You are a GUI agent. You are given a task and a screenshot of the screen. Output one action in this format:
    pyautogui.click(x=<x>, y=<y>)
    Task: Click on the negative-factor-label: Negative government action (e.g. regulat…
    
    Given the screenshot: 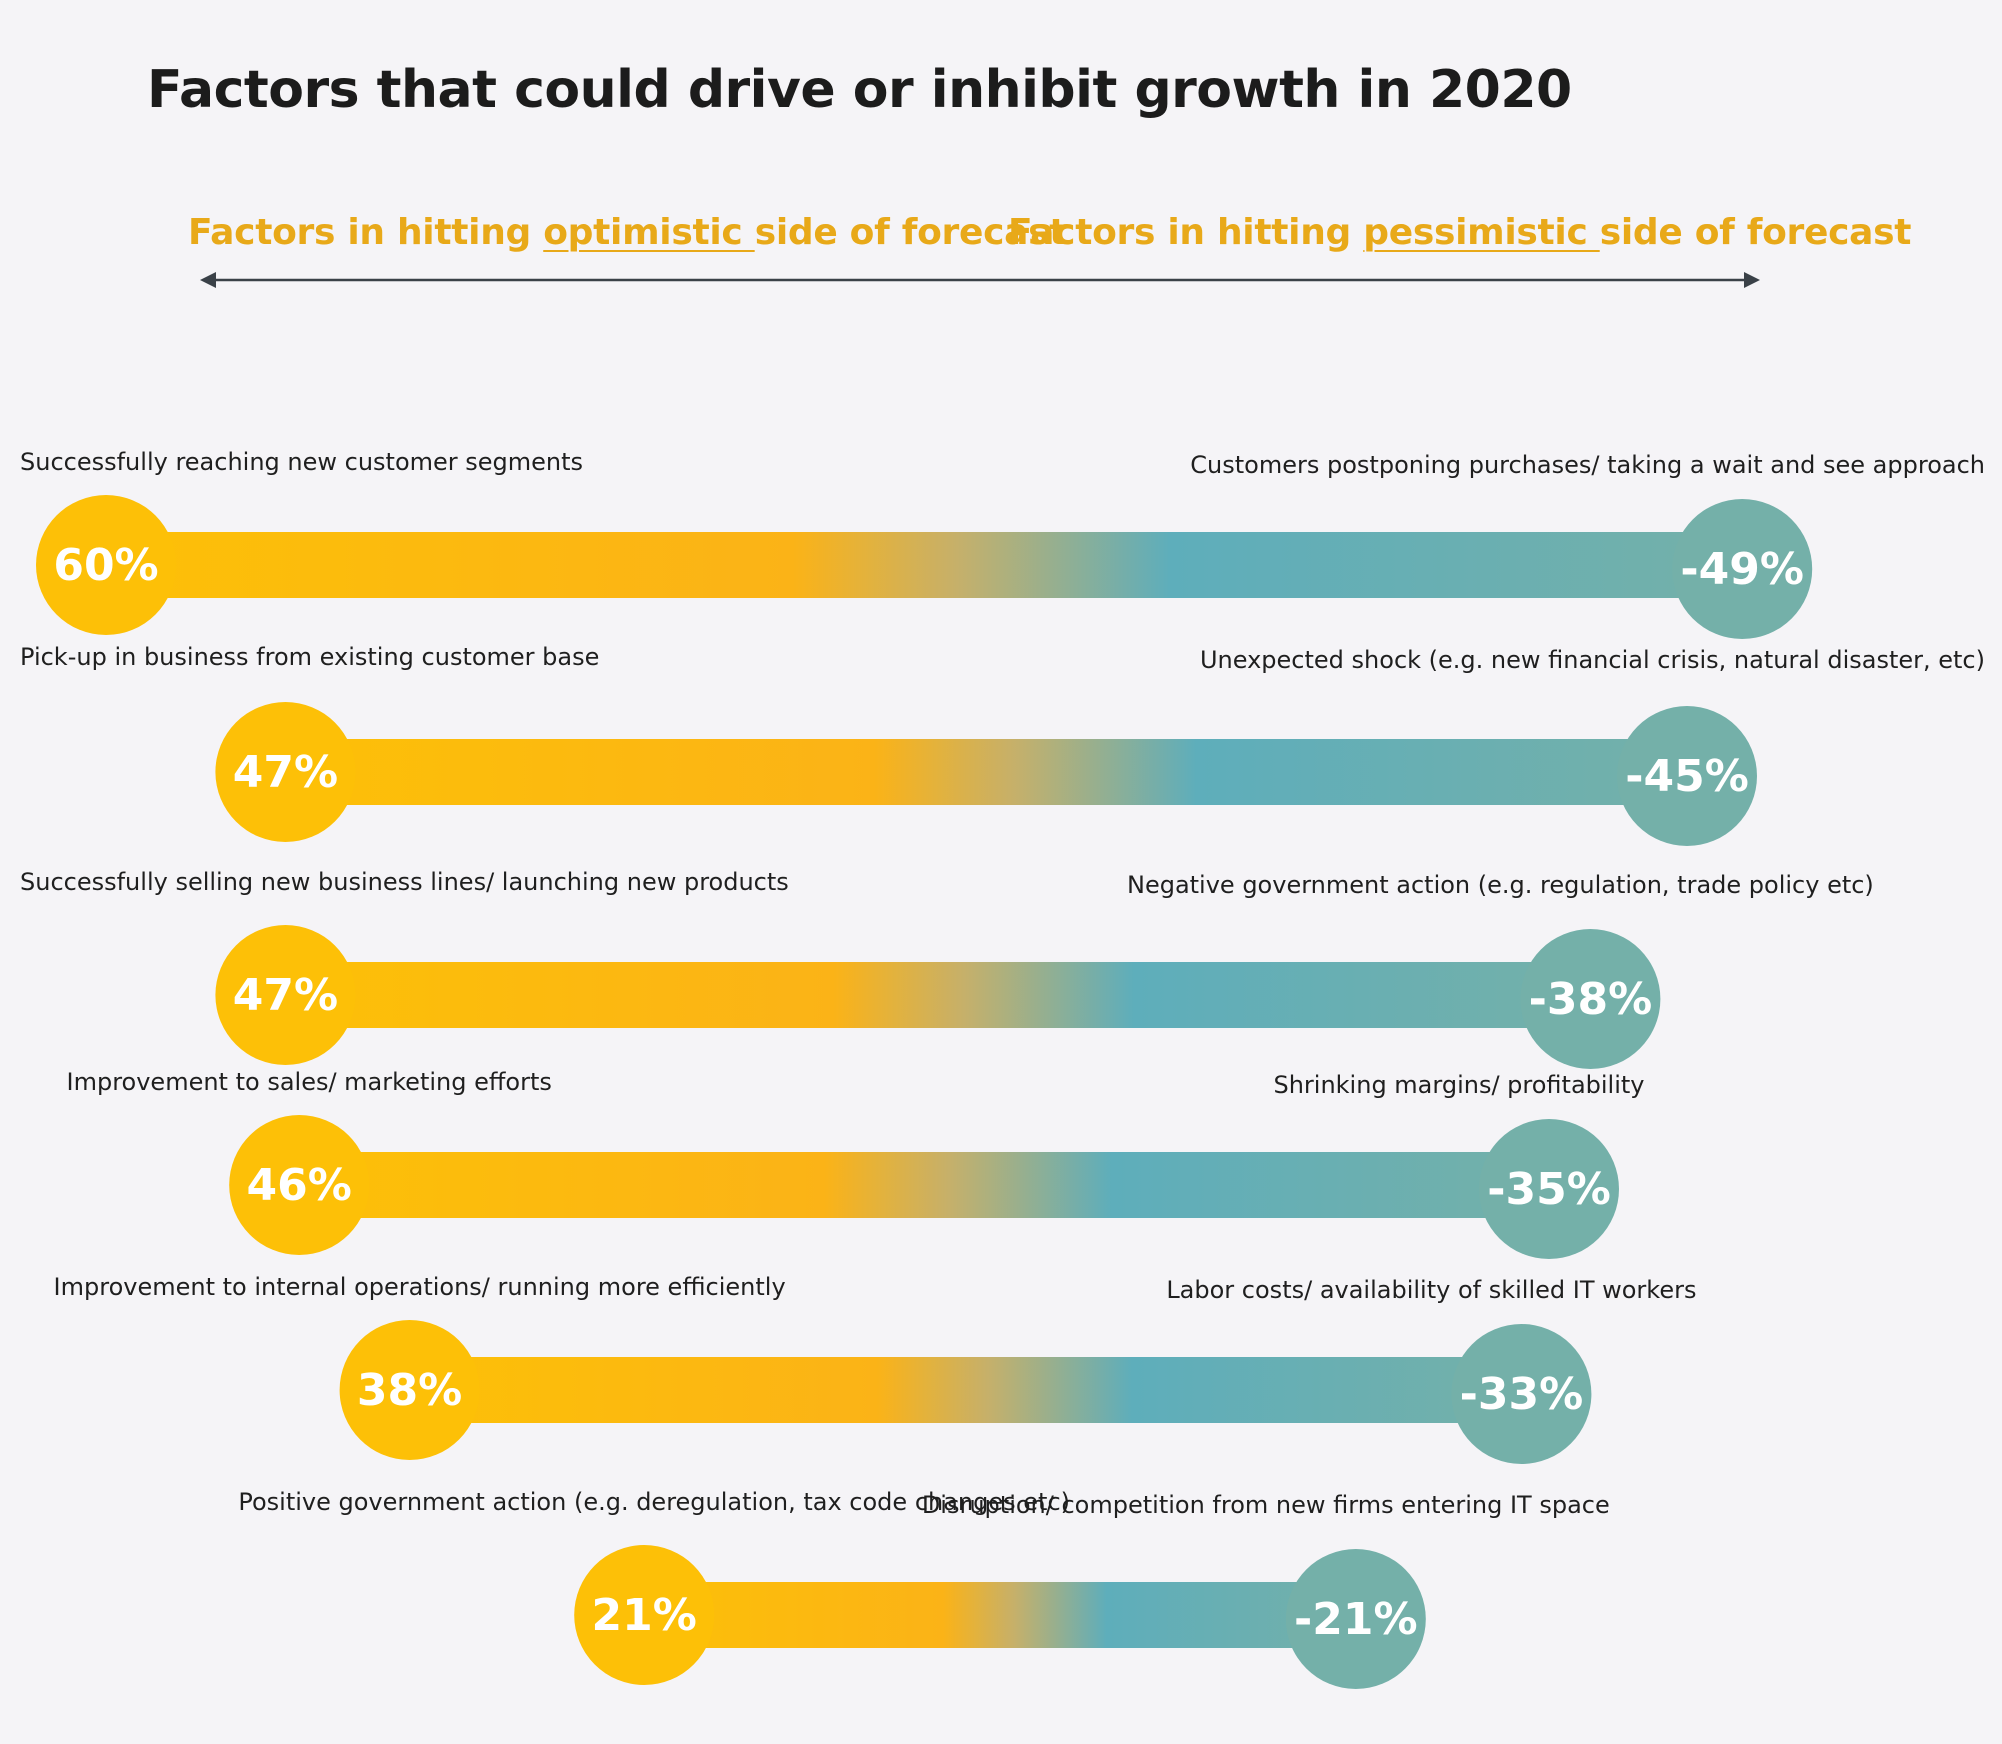 What is the action you would take?
    pyautogui.click(x=1500, y=885)
    